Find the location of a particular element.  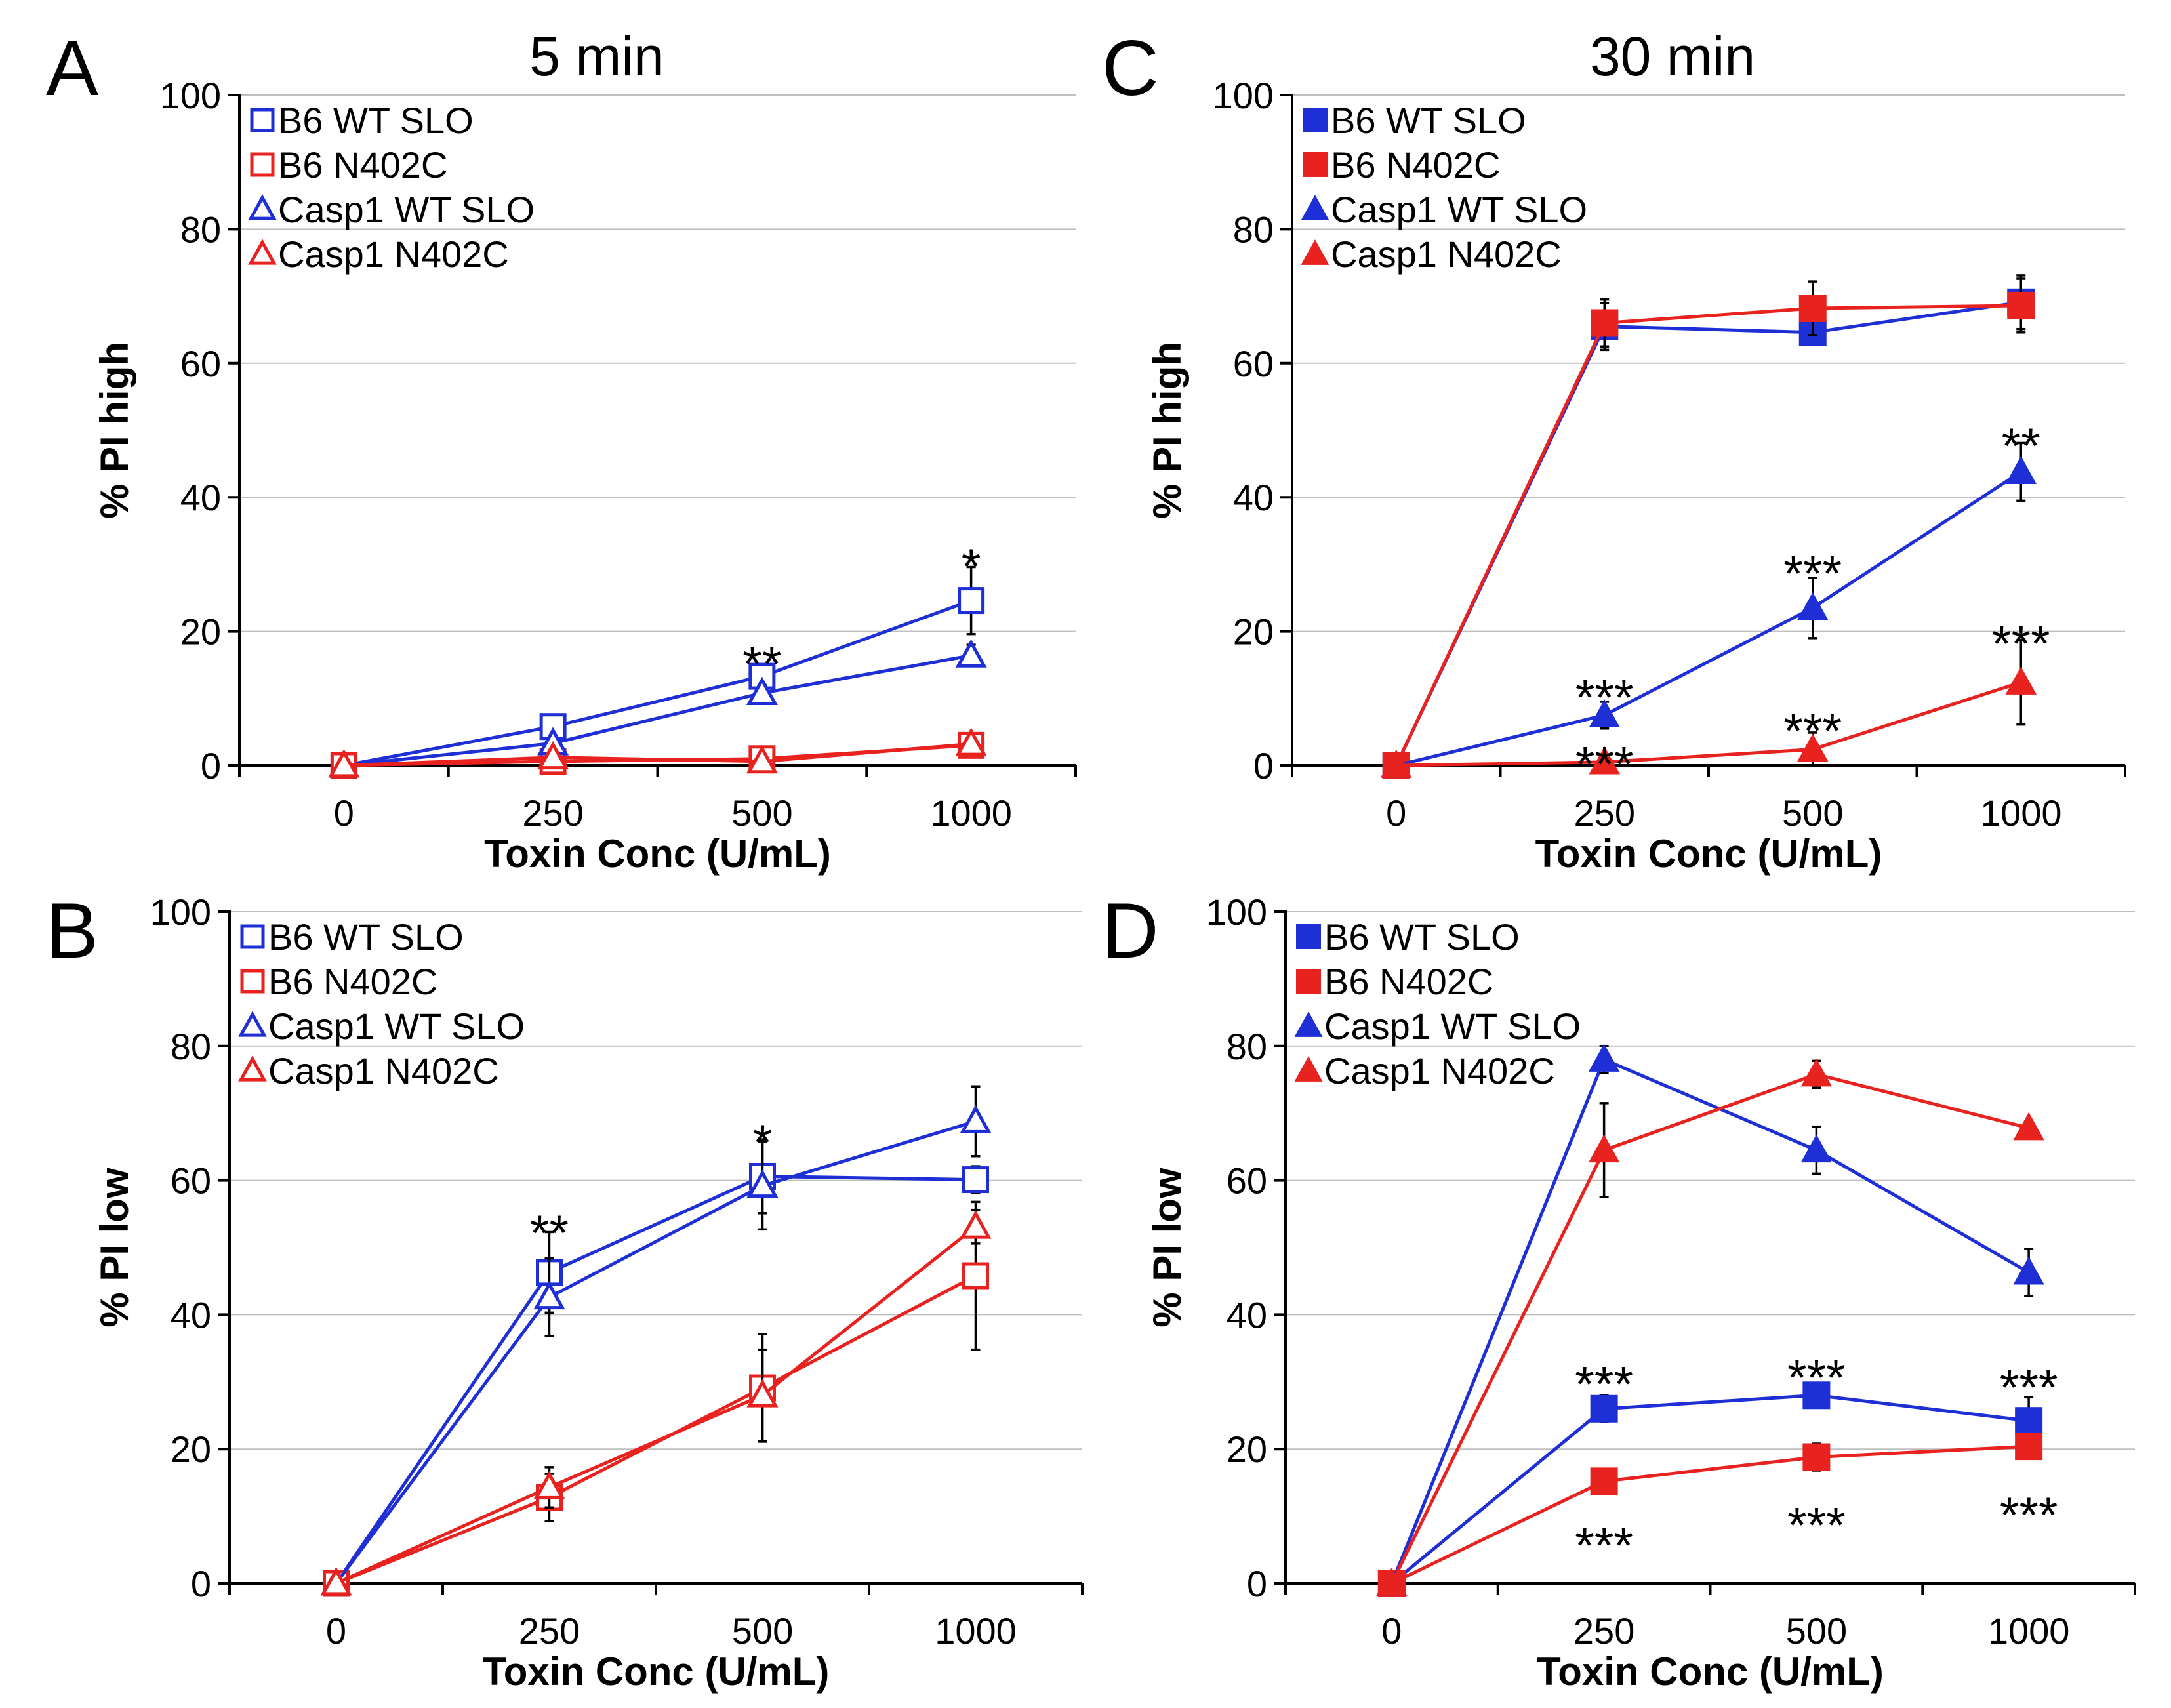

panel-letter: B is located at coordinates (72, 931).